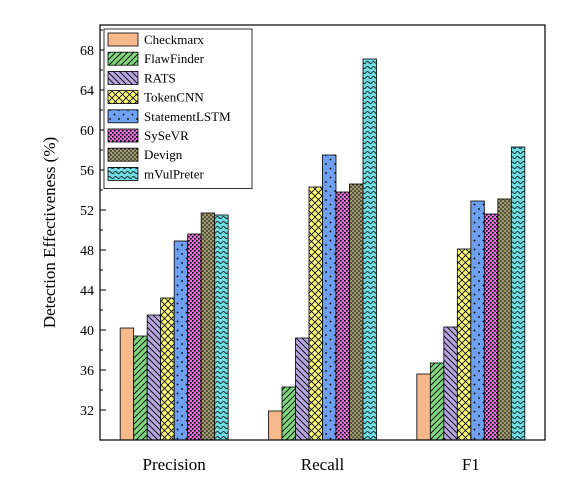  What do you see at coordinates (518, 293) in the screenshot?
I see `bar-mvulpreter-f1` at bounding box center [518, 293].